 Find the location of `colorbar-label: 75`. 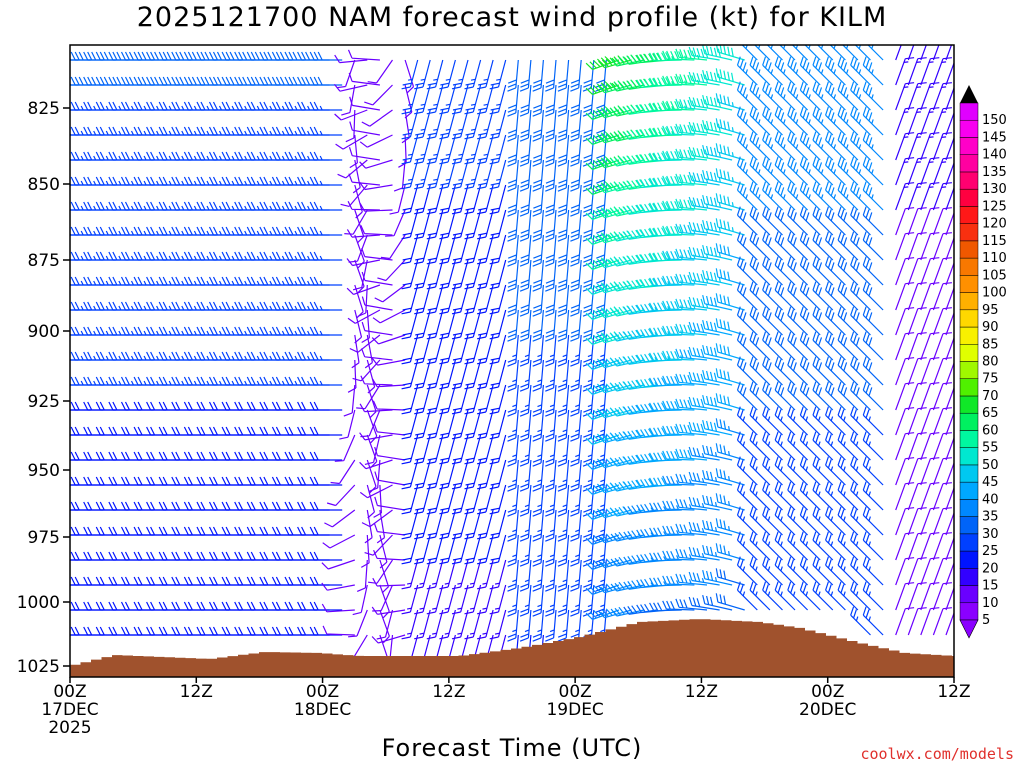

colorbar-label: 75 is located at coordinates (990, 379).